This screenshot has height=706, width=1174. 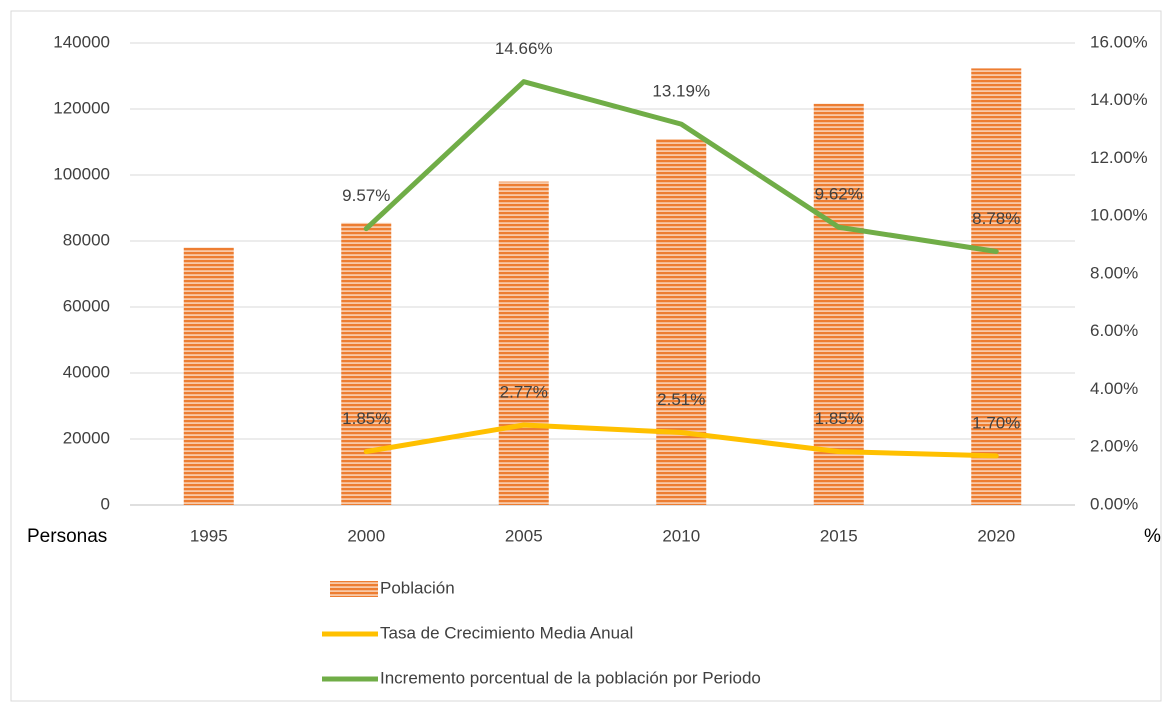 I want to click on data-label: 1.70%, so click(x=996, y=422).